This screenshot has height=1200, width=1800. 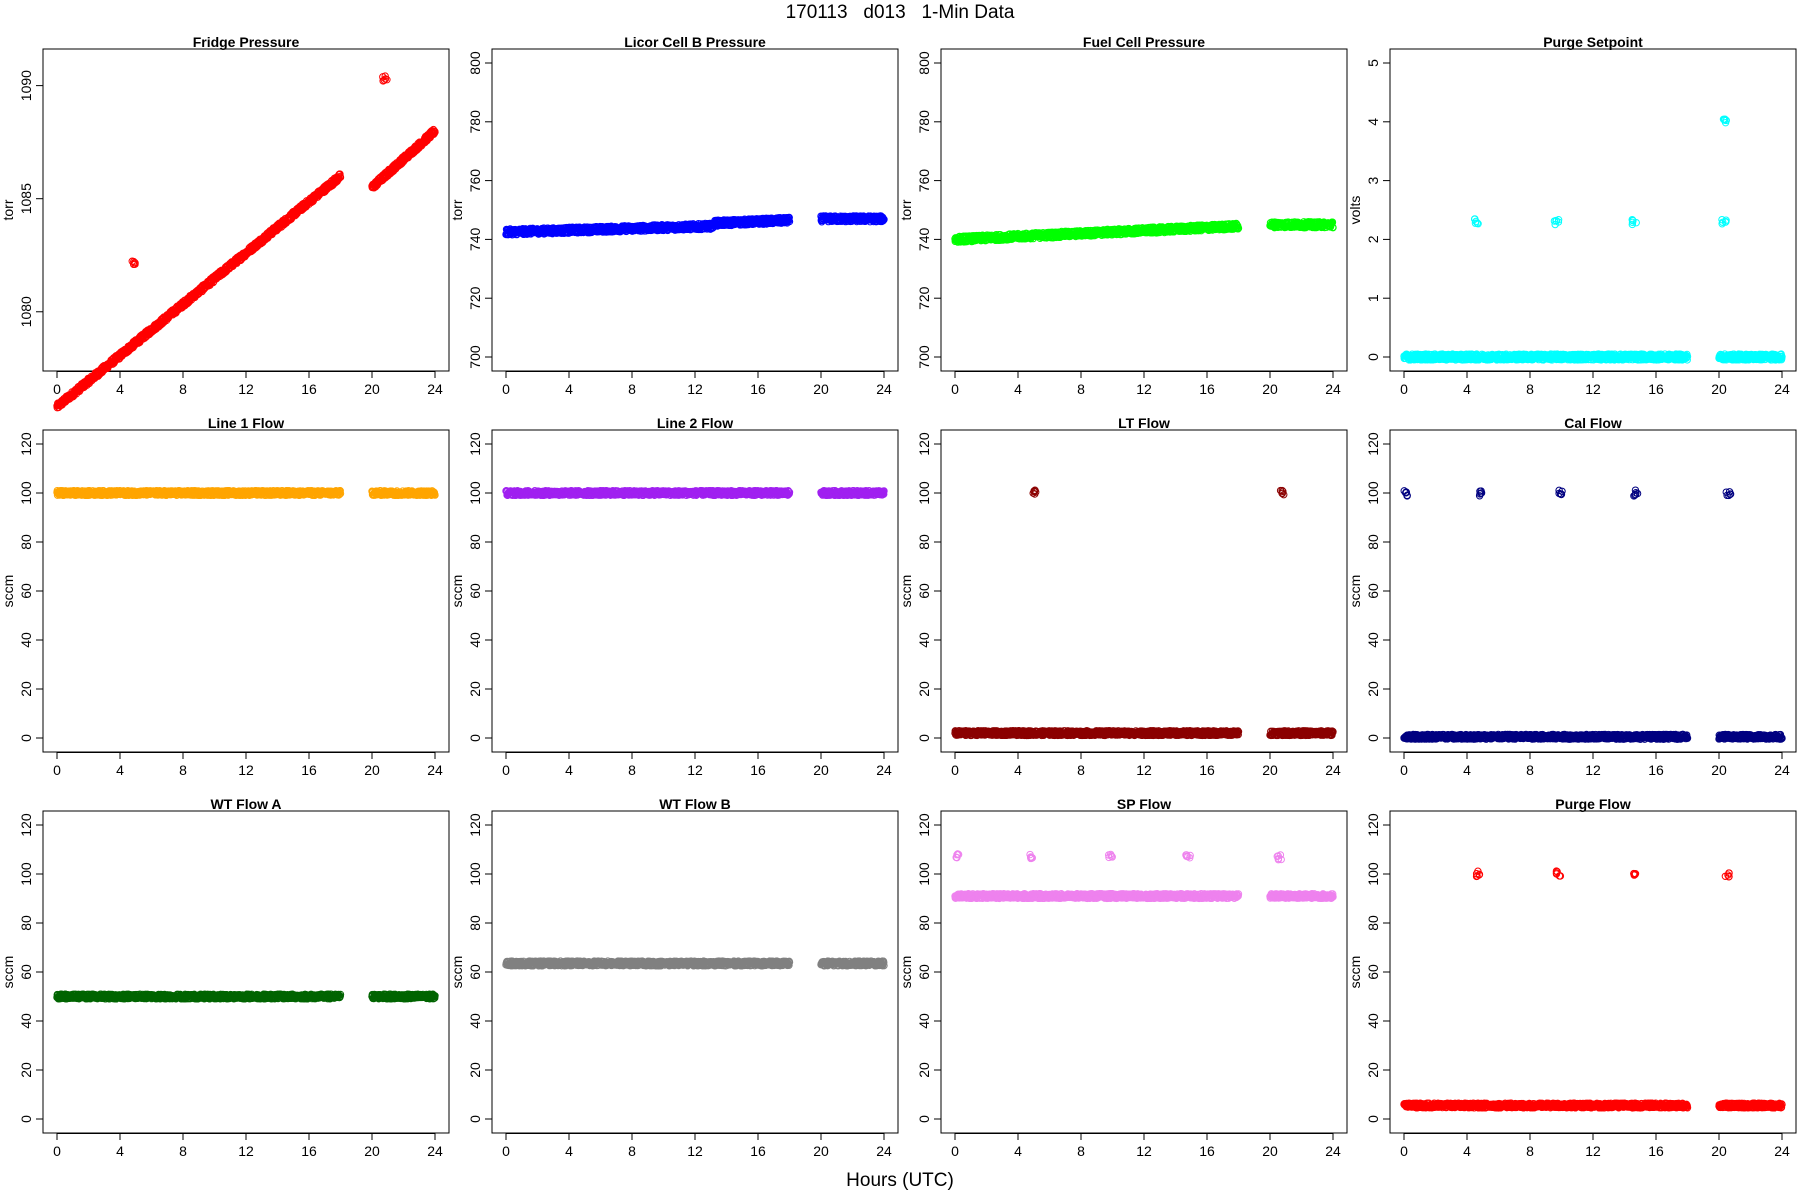 I want to click on page-title: 170113 d013 1-Min Data, so click(x=900, y=12).